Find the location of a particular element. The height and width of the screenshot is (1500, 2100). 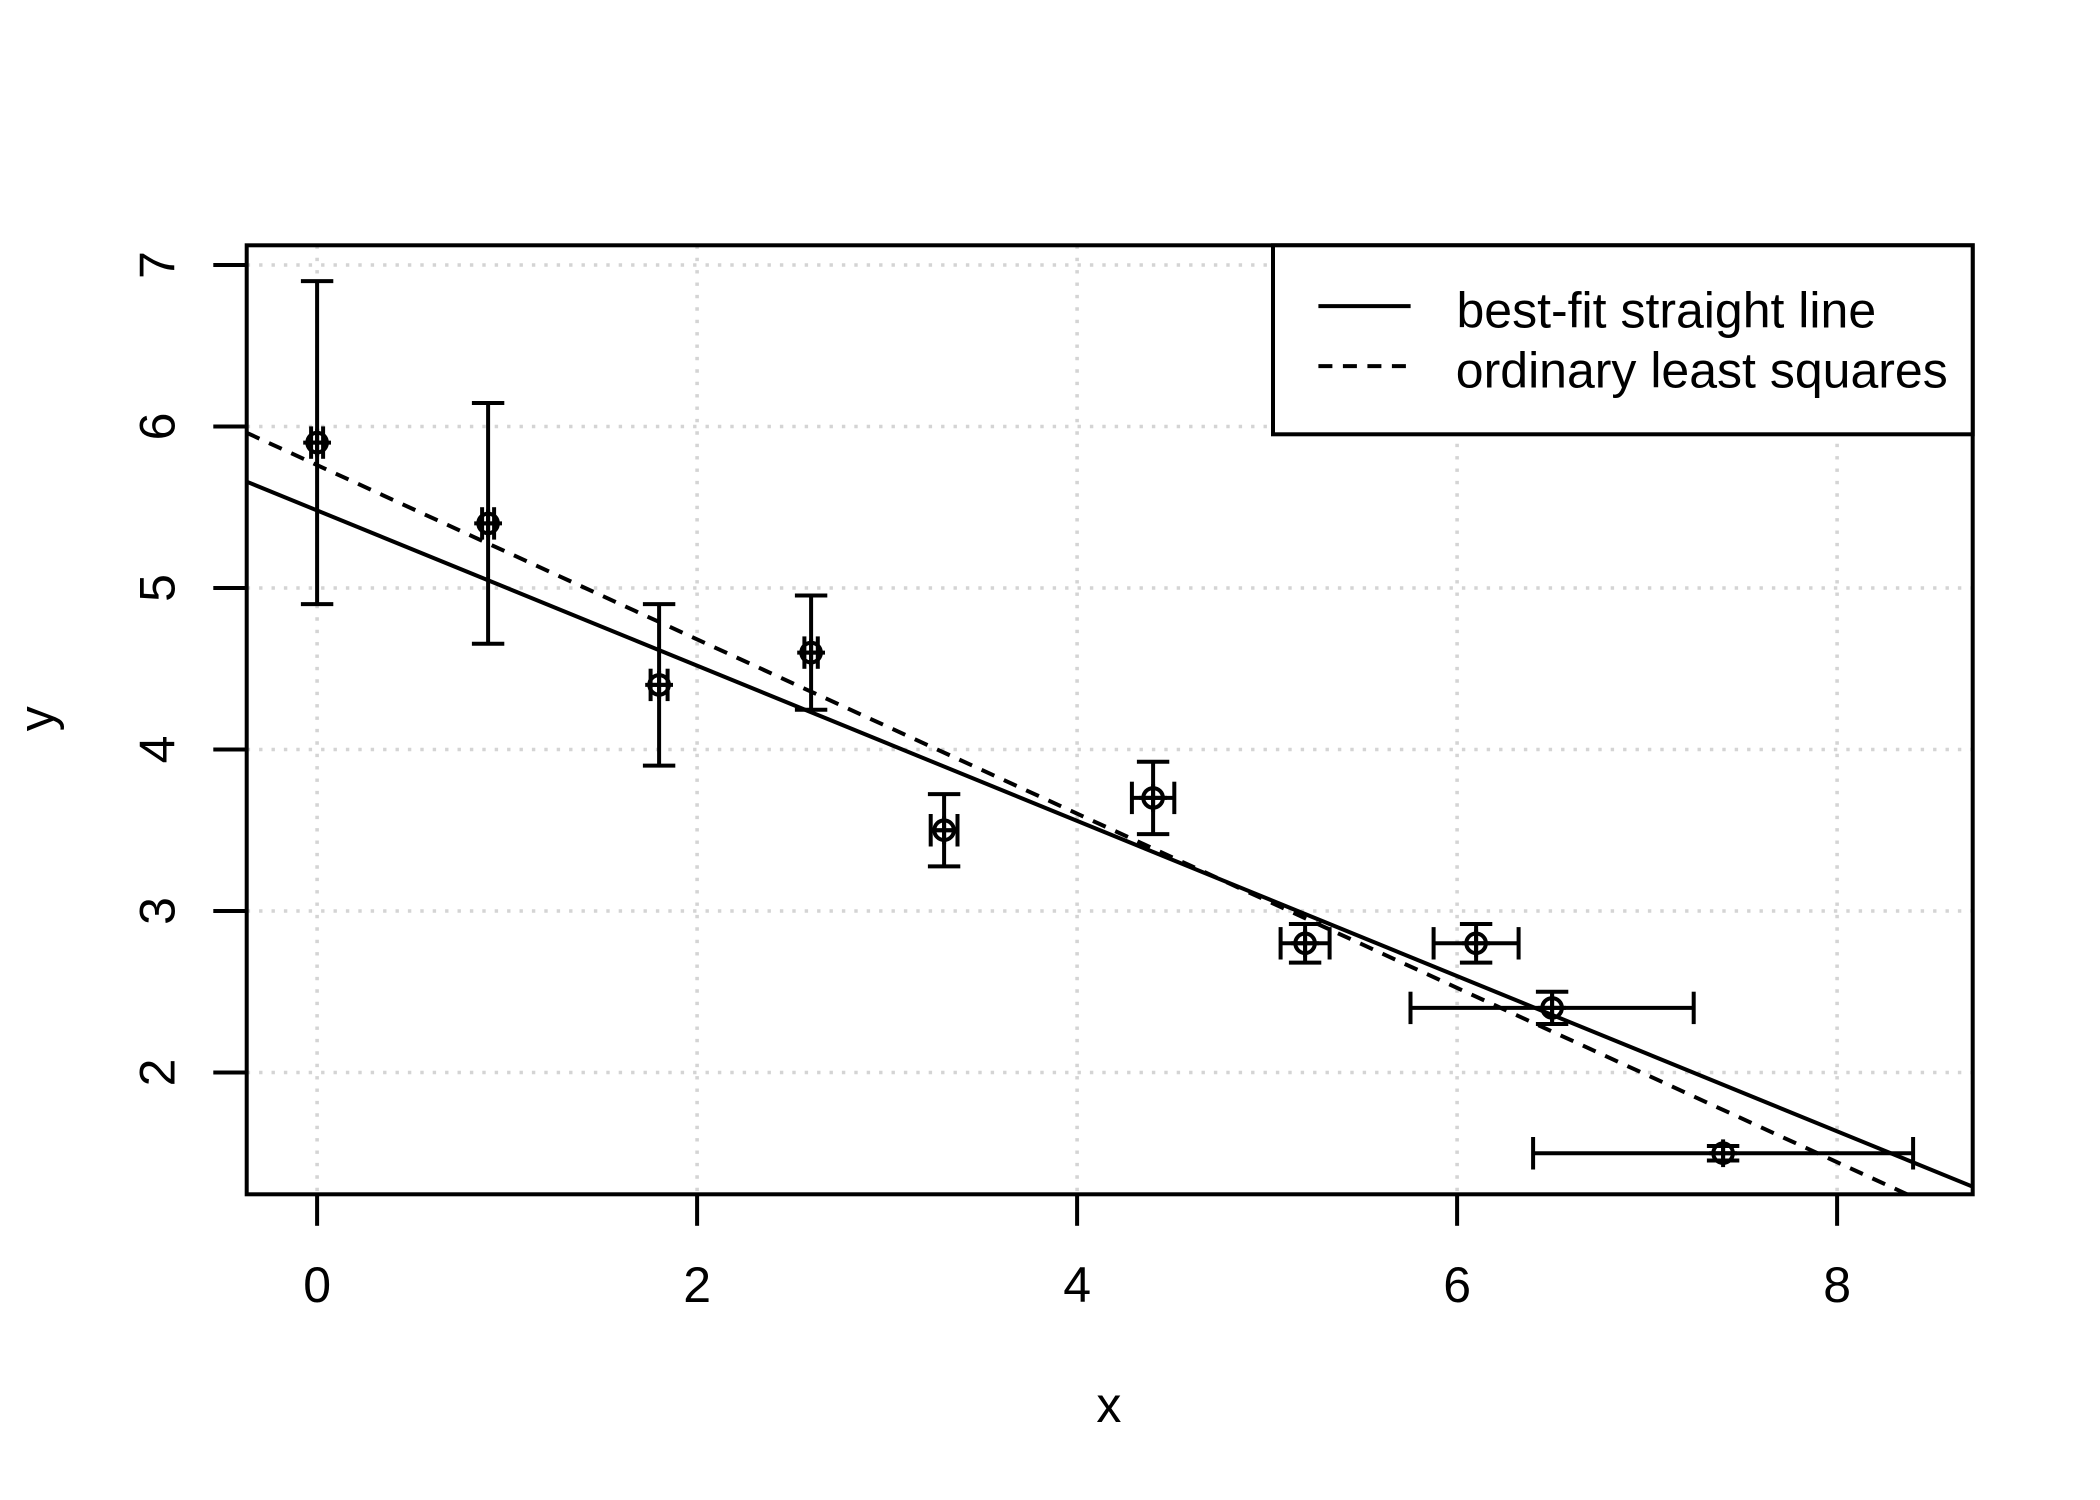

svg-text: 0 is located at coordinates (317, 1285).